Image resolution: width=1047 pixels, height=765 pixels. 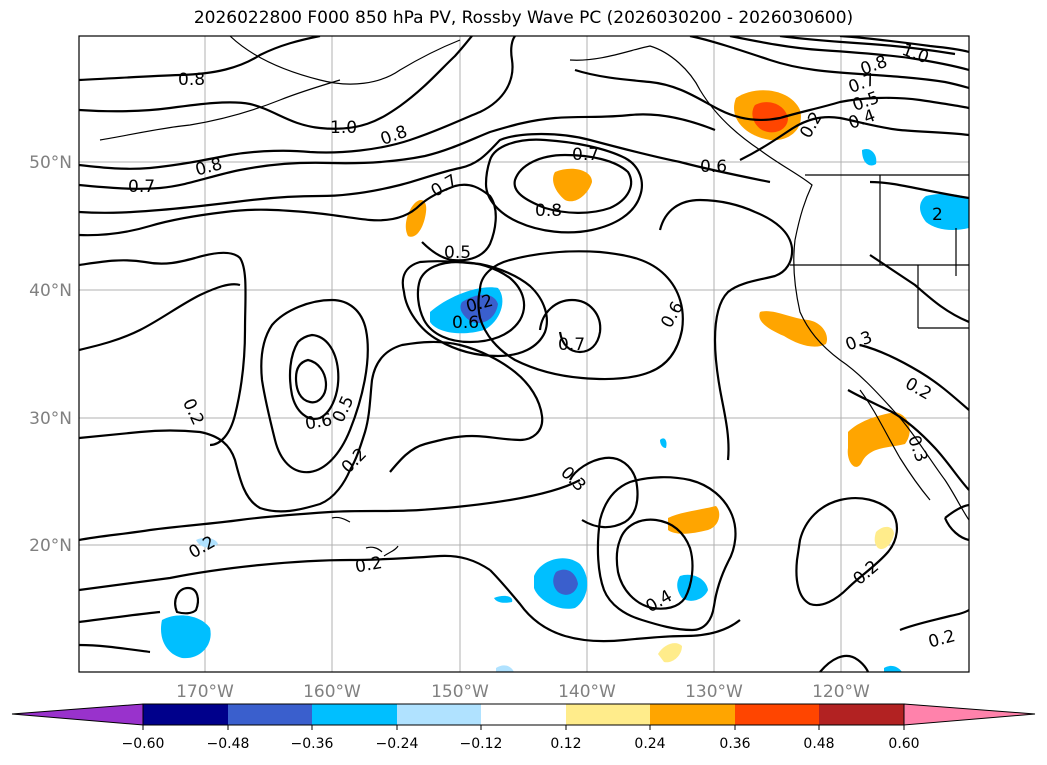 I want to click on colorbar-tick-label: −0.12, so click(x=481, y=744).